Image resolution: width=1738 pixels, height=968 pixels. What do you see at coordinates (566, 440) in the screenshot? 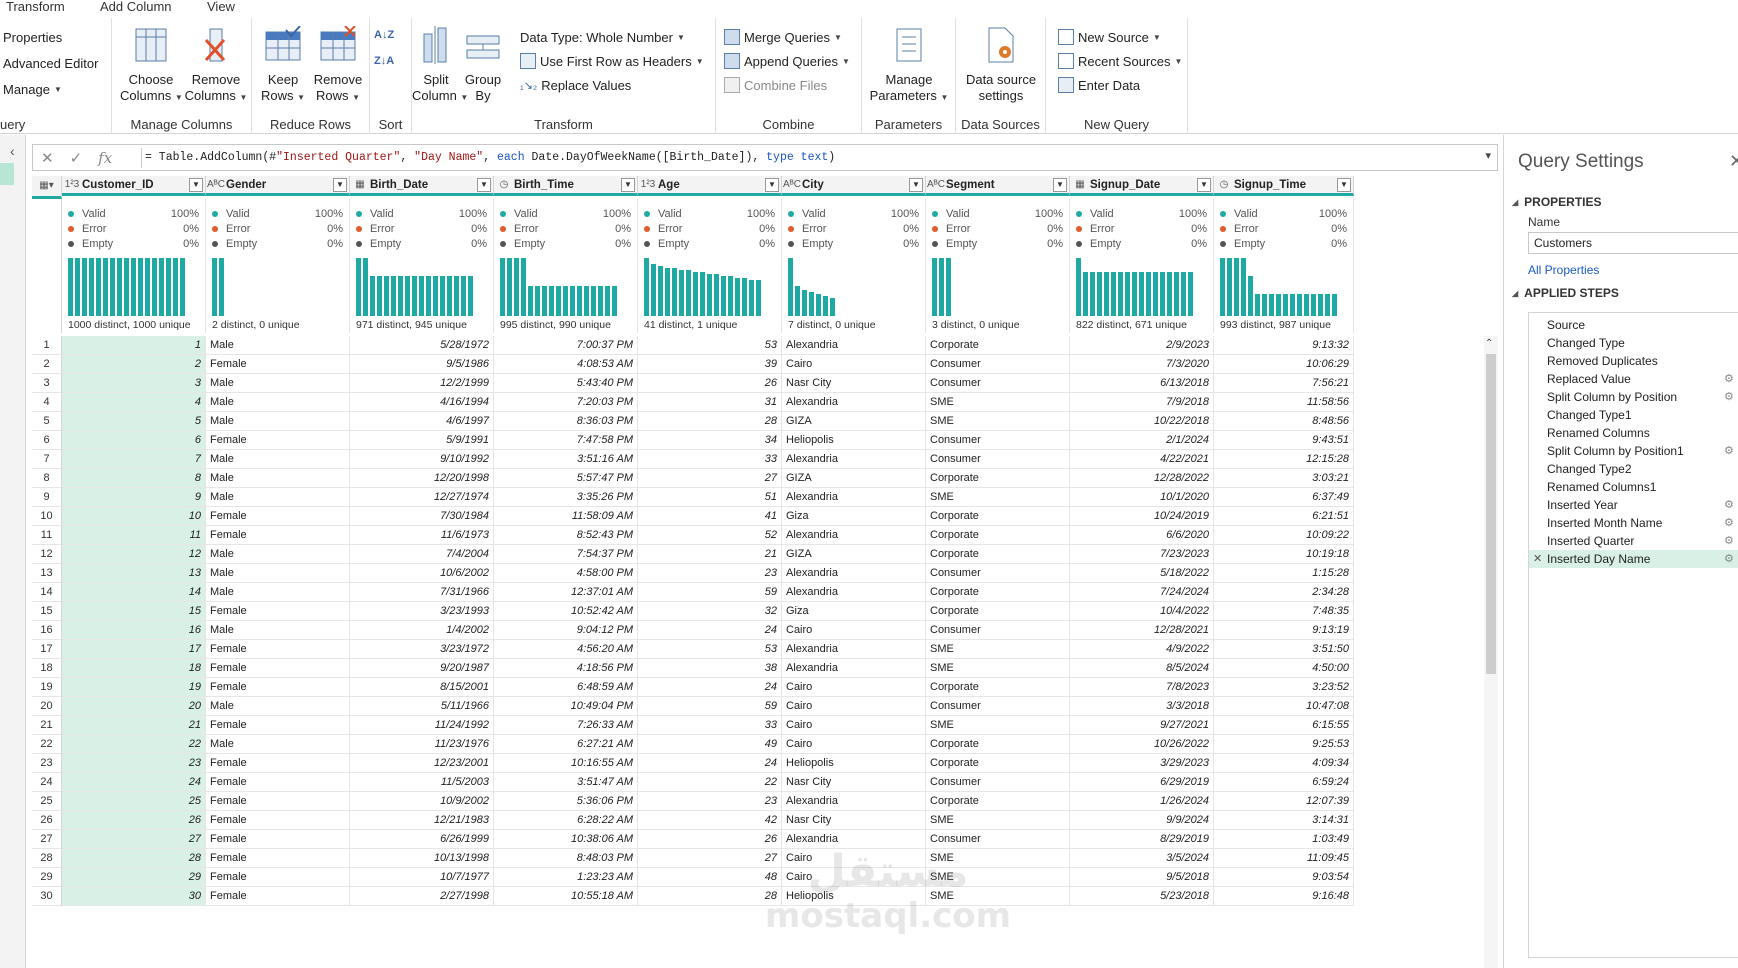
I see `table-cell: 7:47:58 PM` at bounding box center [566, 440].